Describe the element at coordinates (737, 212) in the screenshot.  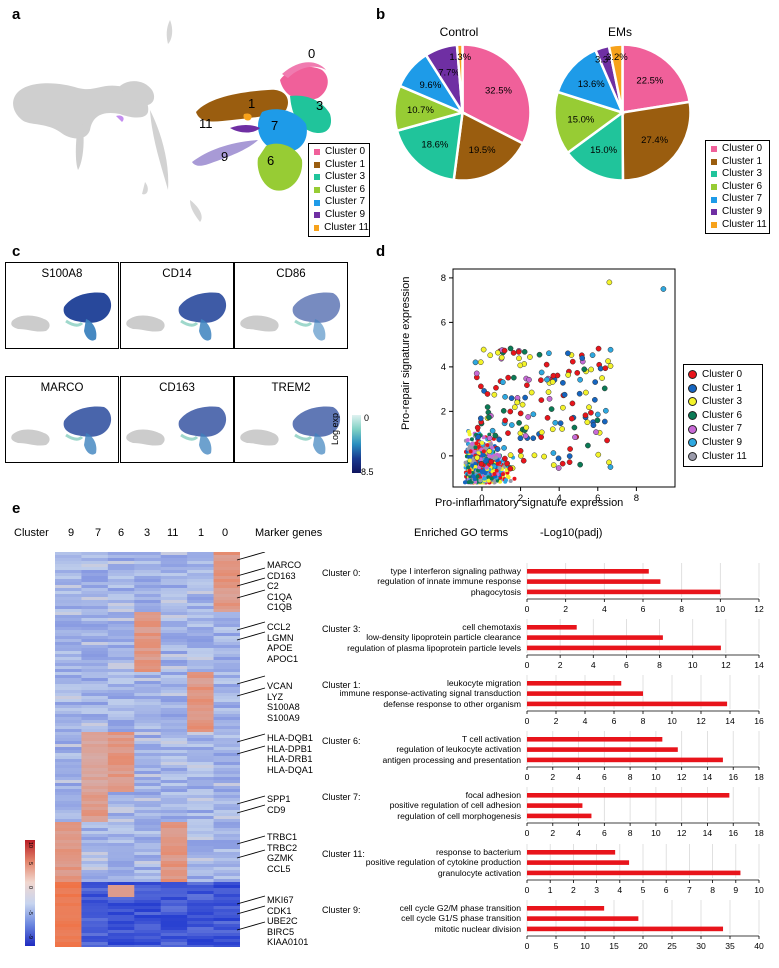
I see `legend-item: Cluster 9` at that location.